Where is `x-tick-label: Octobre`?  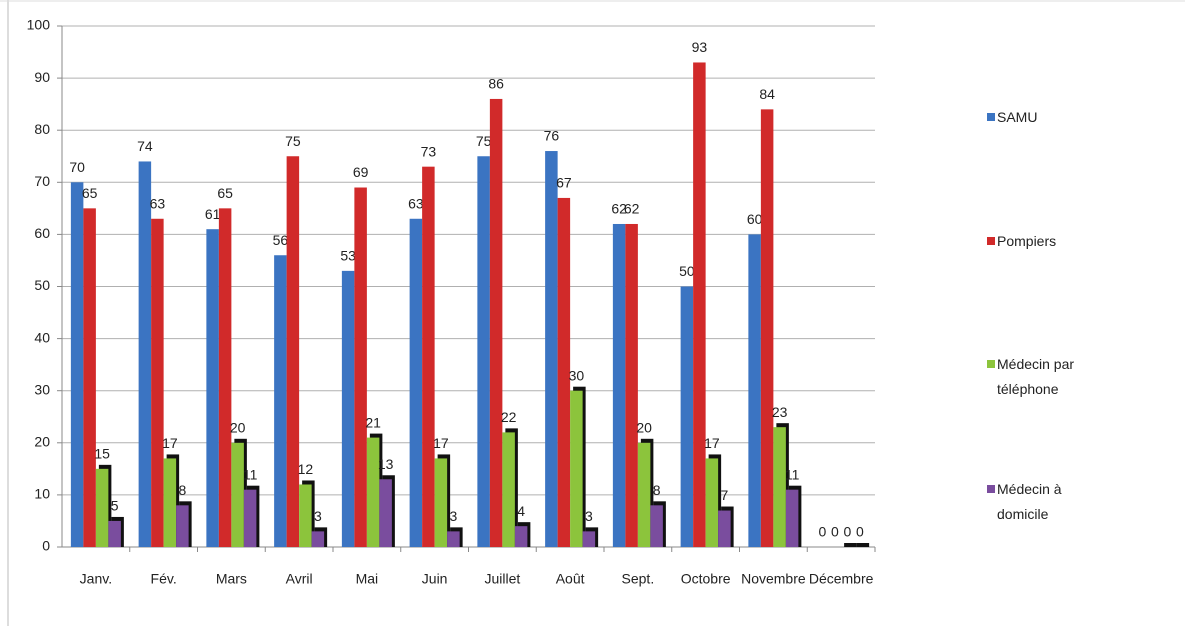 x-tick-label: Octobre is located at coordinates (706, 579).